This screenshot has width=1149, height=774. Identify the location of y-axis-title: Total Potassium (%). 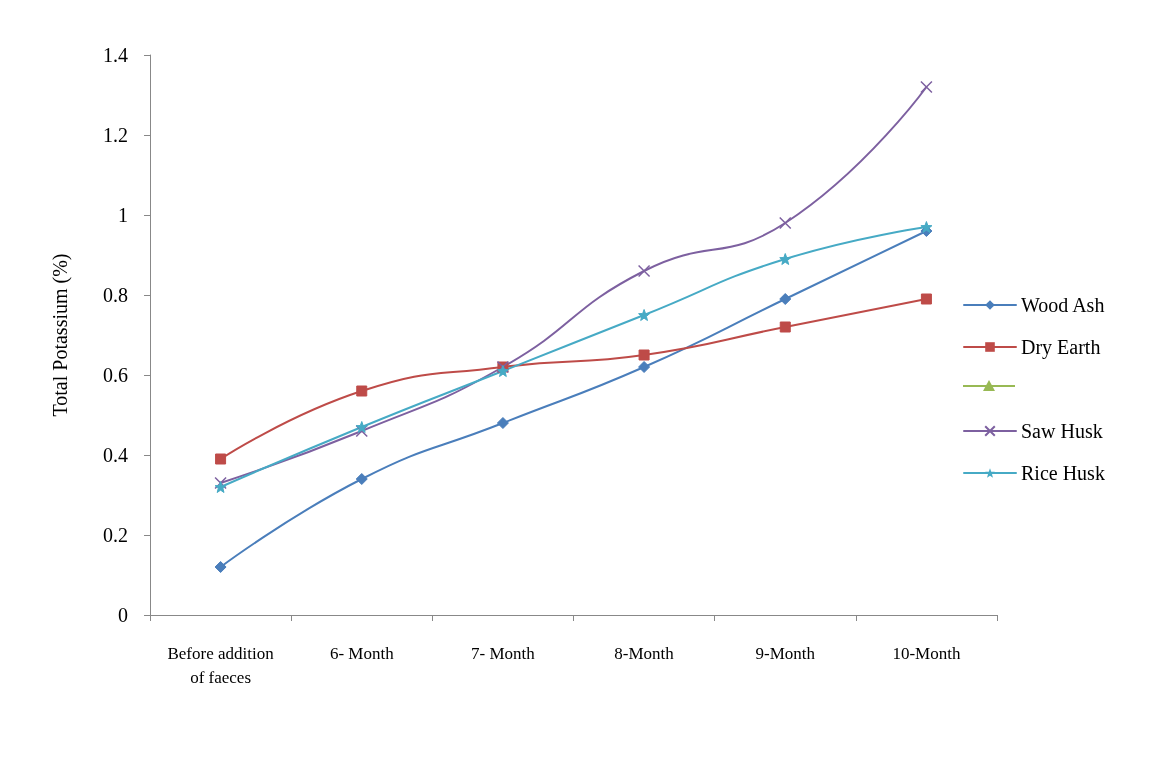
(60, 335).